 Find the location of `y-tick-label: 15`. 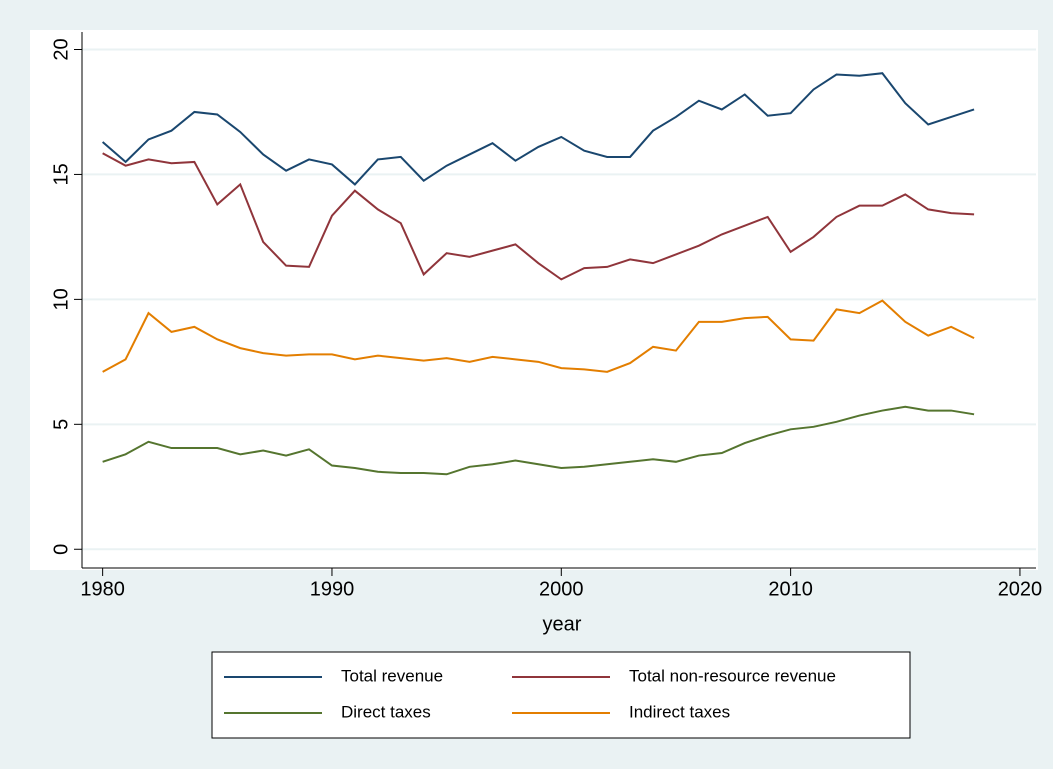

y-tick-label: 15 is located at coordinates (61, 174).